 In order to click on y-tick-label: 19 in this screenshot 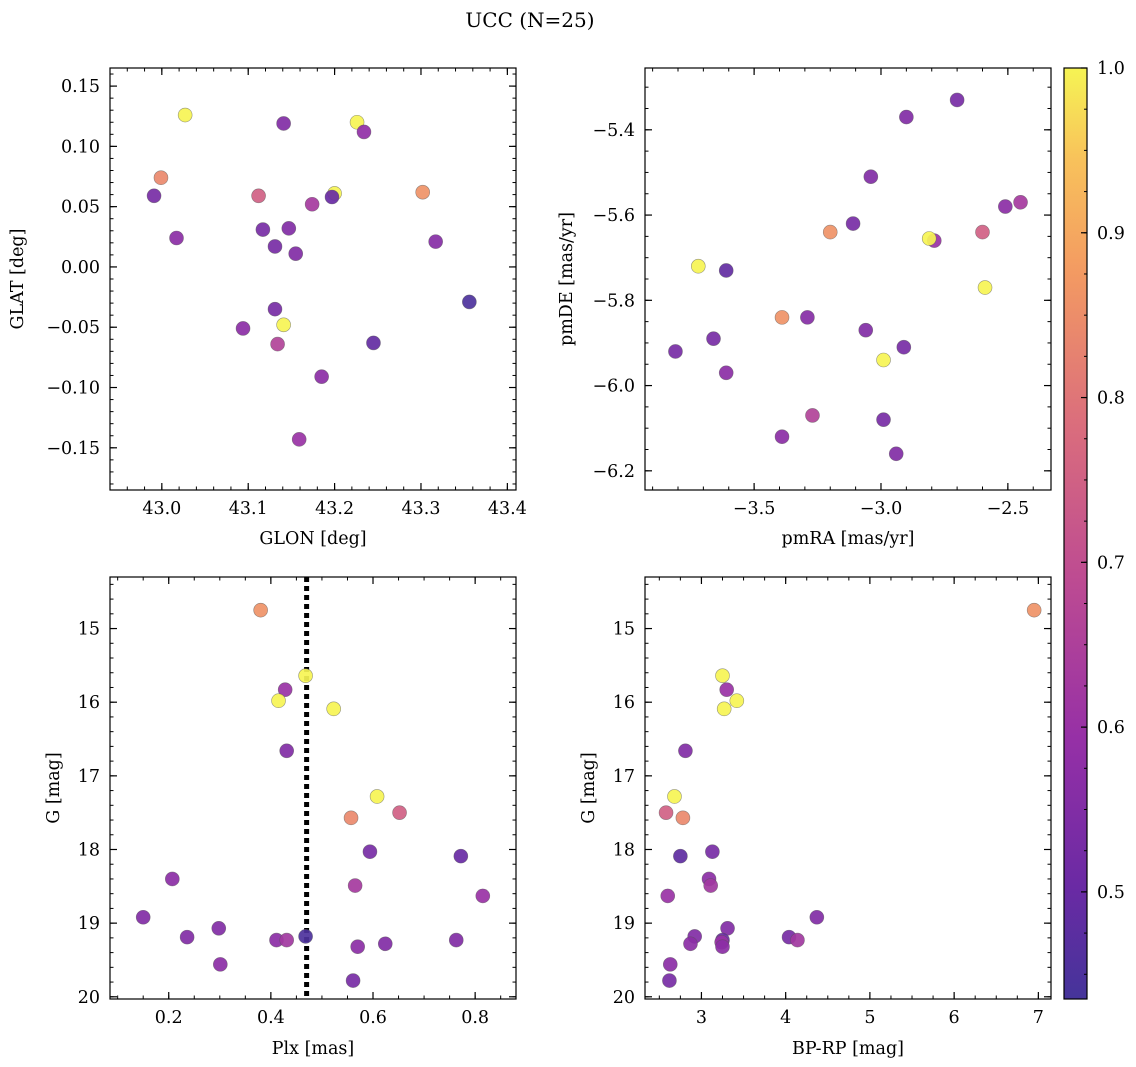, I will do `click(624, 924)`.